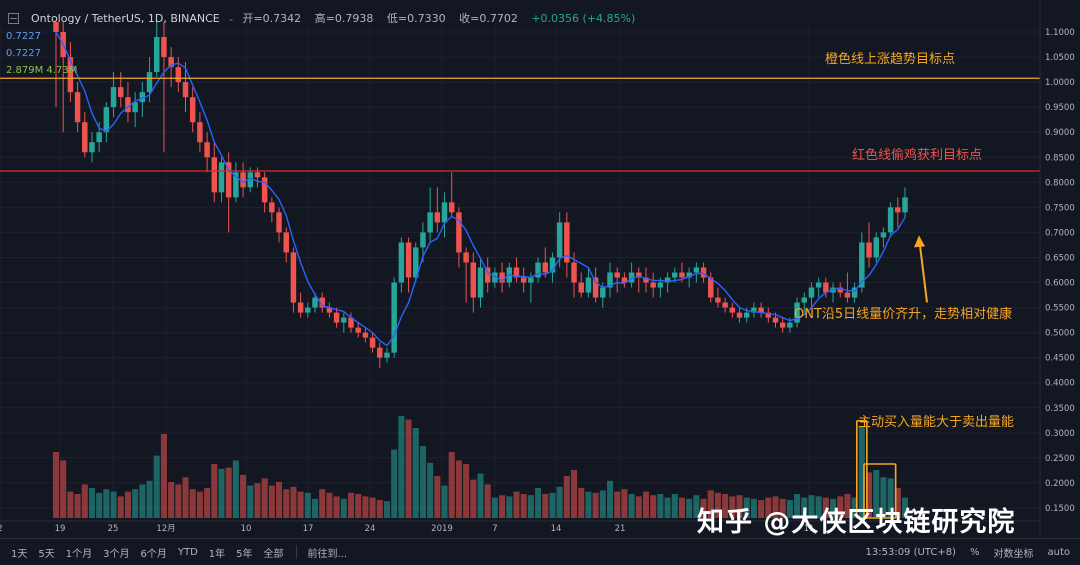 This screenshot has width=1080, height=565. I want to click on range-1m: 1个月, so click(79, 554).